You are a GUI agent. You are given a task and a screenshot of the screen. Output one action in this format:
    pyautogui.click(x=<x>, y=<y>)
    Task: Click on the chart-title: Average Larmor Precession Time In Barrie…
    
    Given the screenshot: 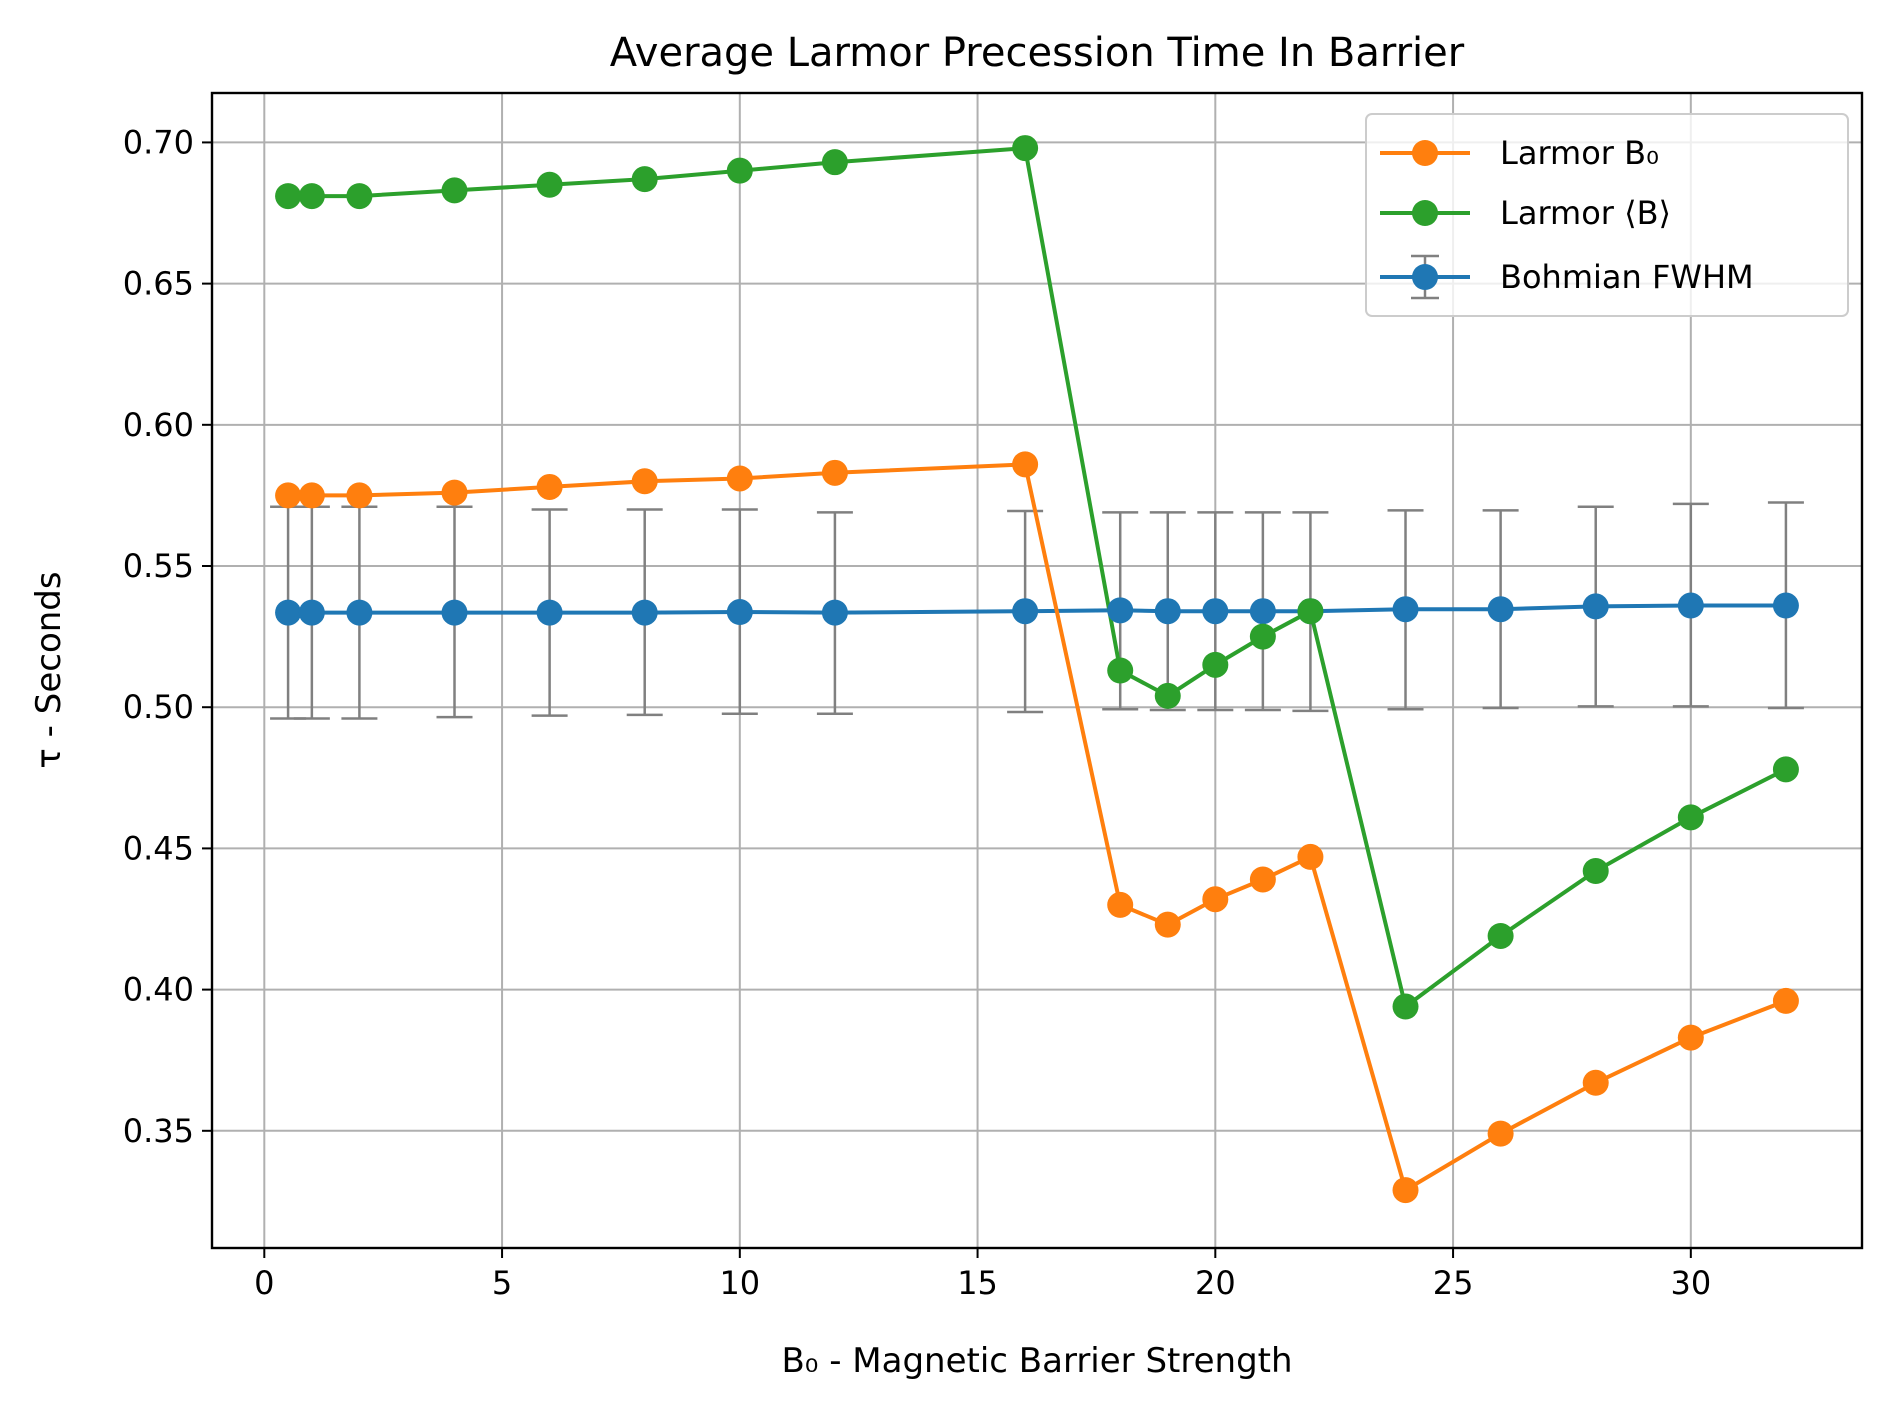 What is the action you would take?
    pyautogui.click(x=1037, y=53)
    